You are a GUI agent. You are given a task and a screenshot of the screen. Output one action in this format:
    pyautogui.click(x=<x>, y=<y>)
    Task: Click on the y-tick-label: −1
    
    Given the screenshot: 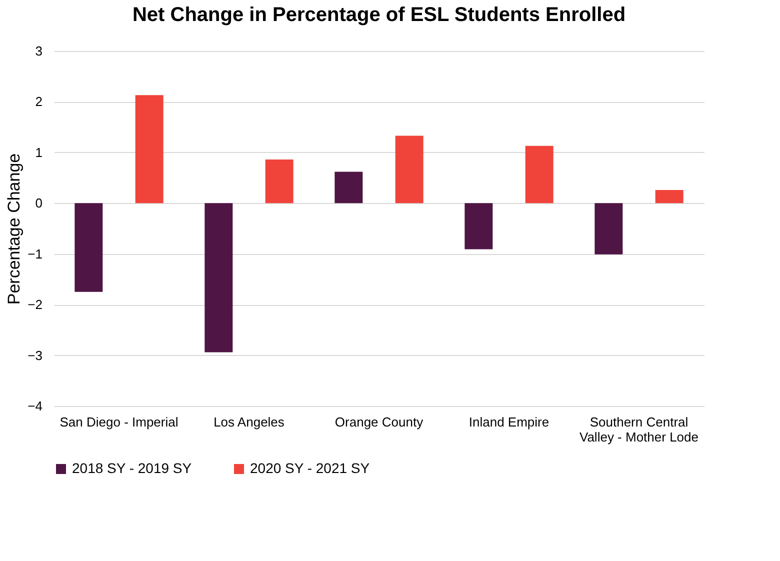 What is the action you would take?
    pyautogui.click(x=35, y=254)
    